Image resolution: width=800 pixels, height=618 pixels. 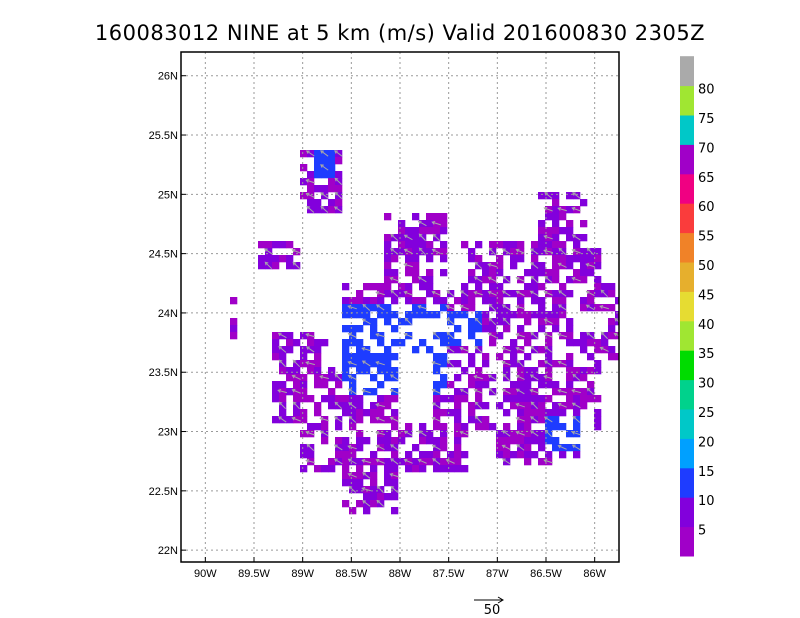 What do you see at coordinates (687, 482) in the screenshot?
I see `color-bar-bin` at bounding box center [687, 482].